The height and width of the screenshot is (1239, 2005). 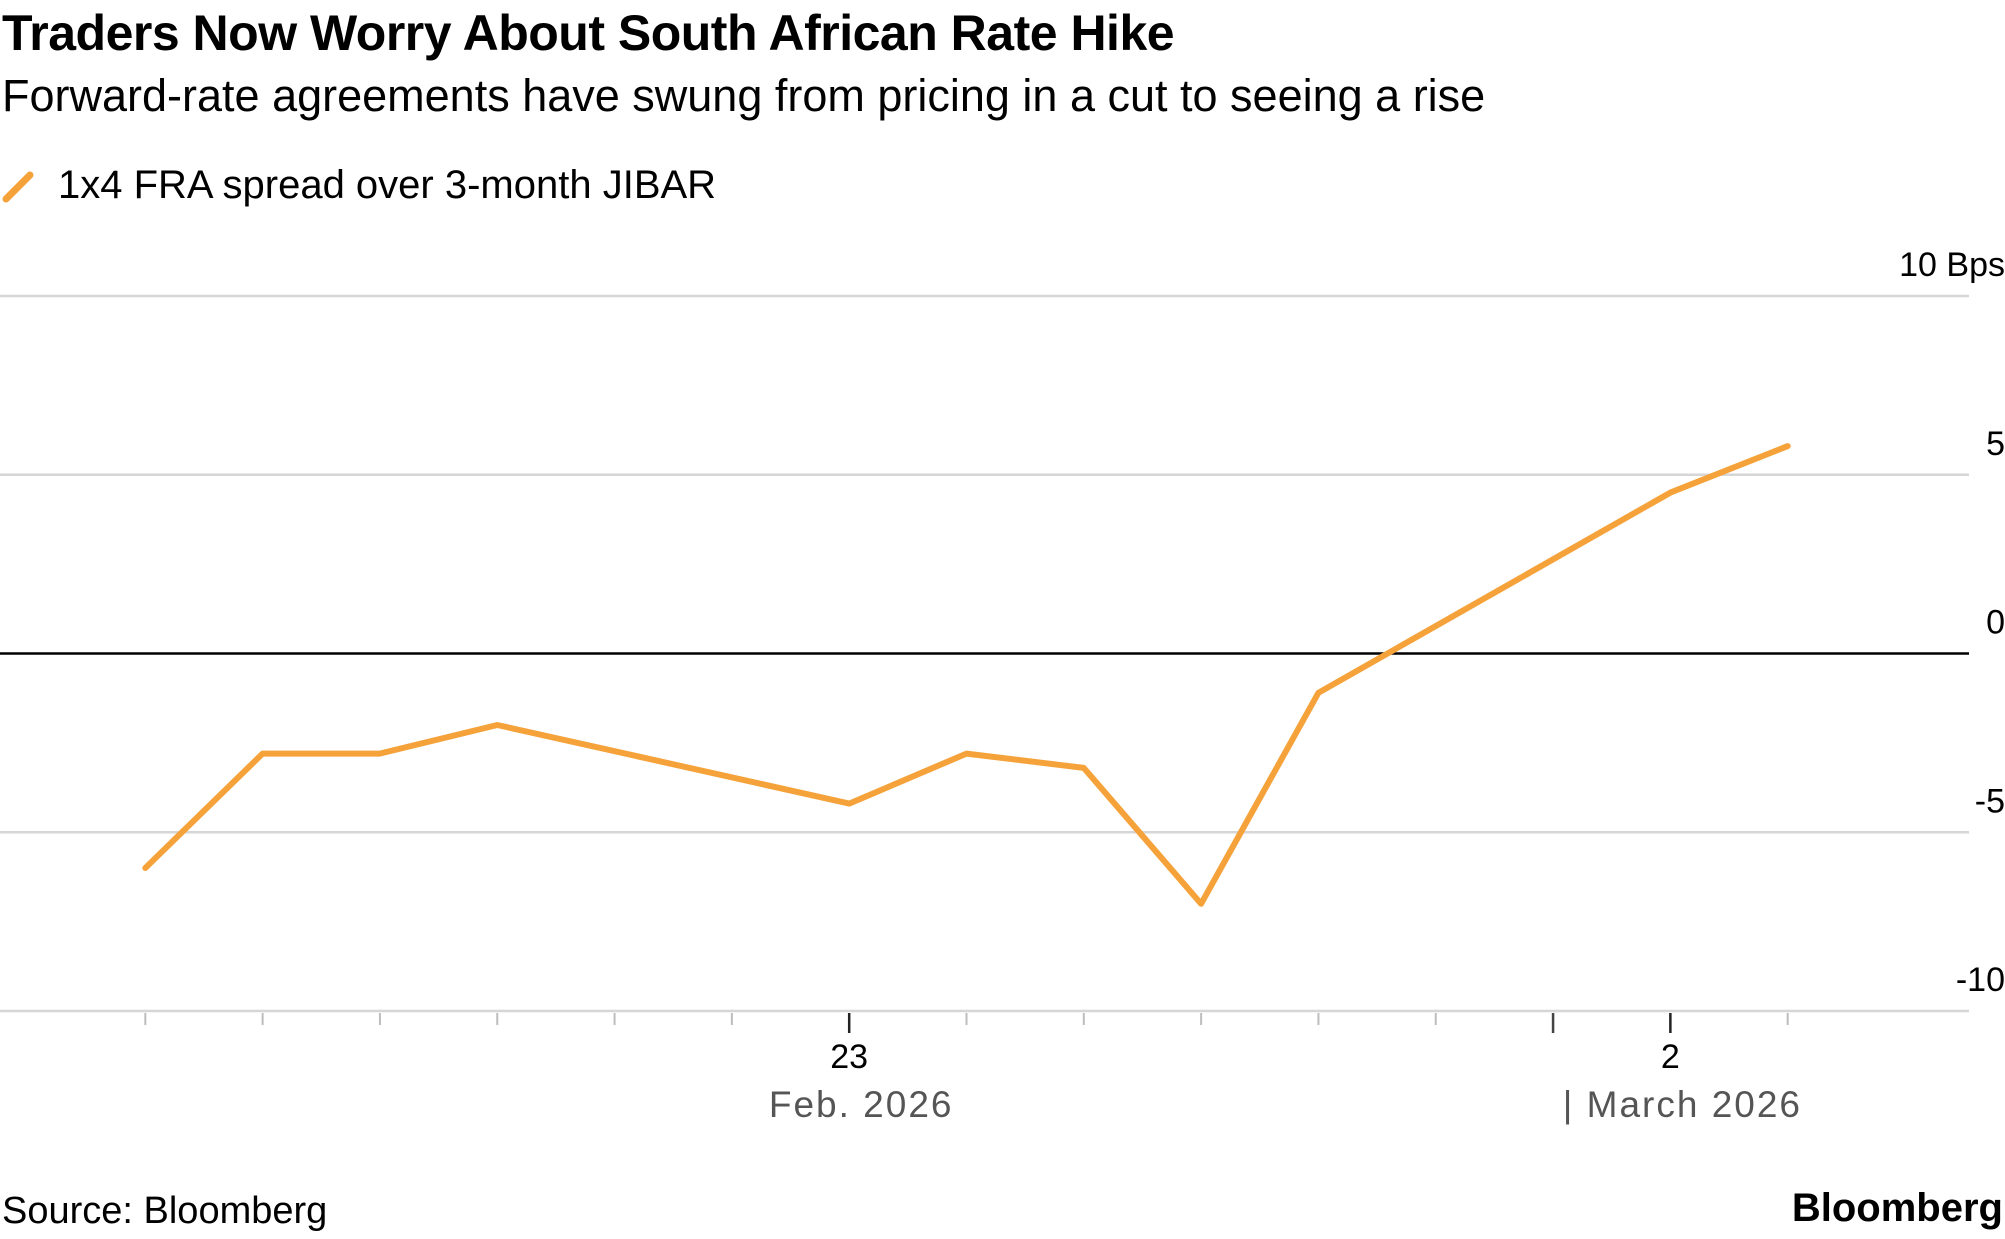 I want to click on legend-label: 1x4 FRA spread over 3-month JIBAR, so click(x=387, y=184).